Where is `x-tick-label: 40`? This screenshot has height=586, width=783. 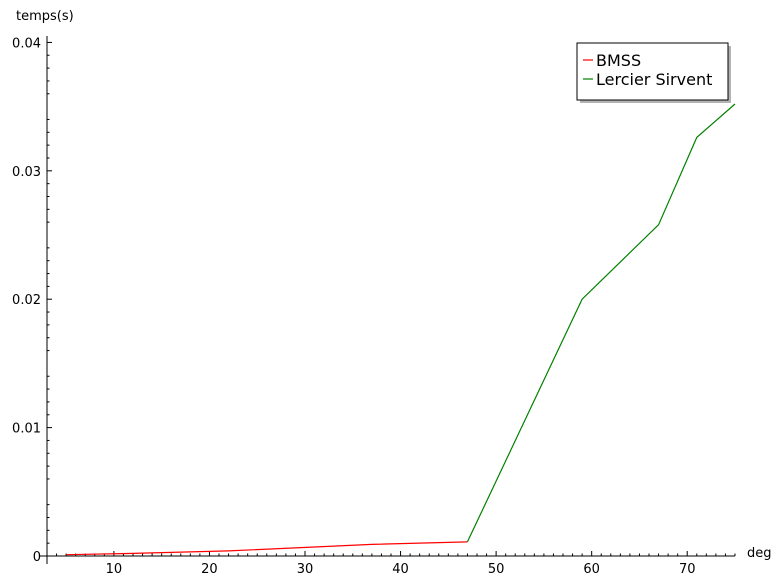
x-tick-label: 40 is located at coordinates (400, 569).